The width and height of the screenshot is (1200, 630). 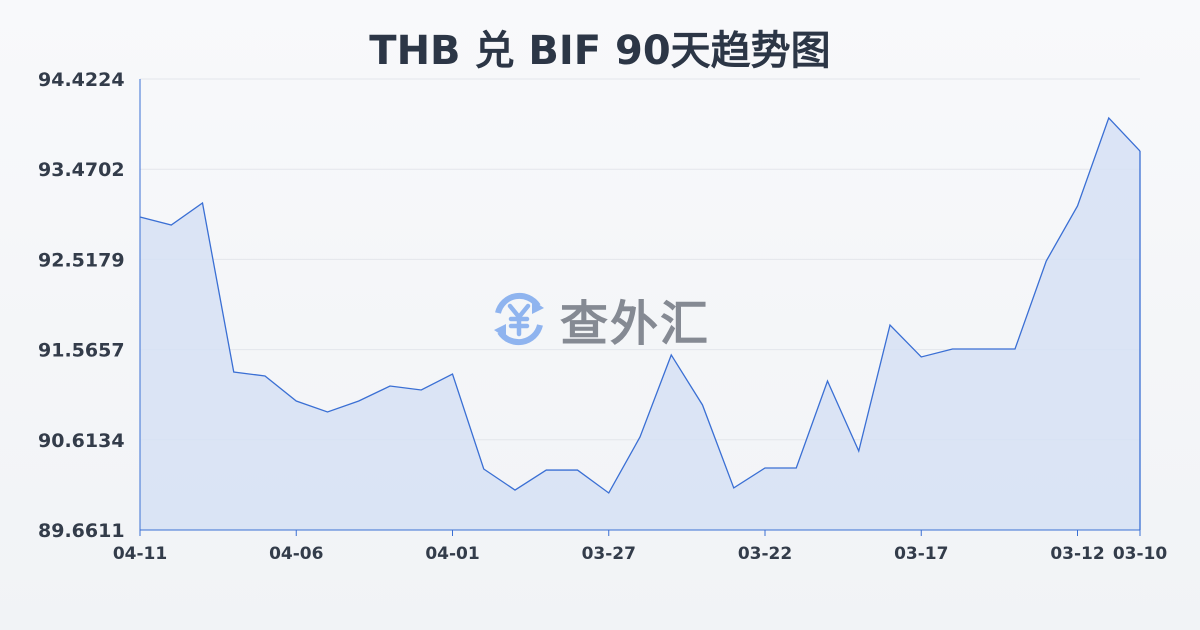 What do you see at coordinates (600, 51) in the screenshot?
I see `chart-title: THB 兑 BIF 90天趋势图` at bounding box center [600, 51].